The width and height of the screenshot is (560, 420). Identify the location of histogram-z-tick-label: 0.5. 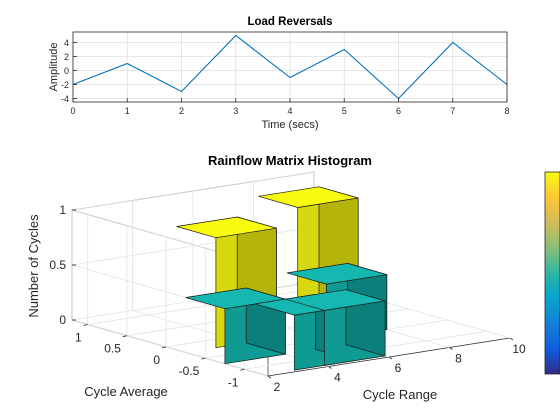
(57, 265).